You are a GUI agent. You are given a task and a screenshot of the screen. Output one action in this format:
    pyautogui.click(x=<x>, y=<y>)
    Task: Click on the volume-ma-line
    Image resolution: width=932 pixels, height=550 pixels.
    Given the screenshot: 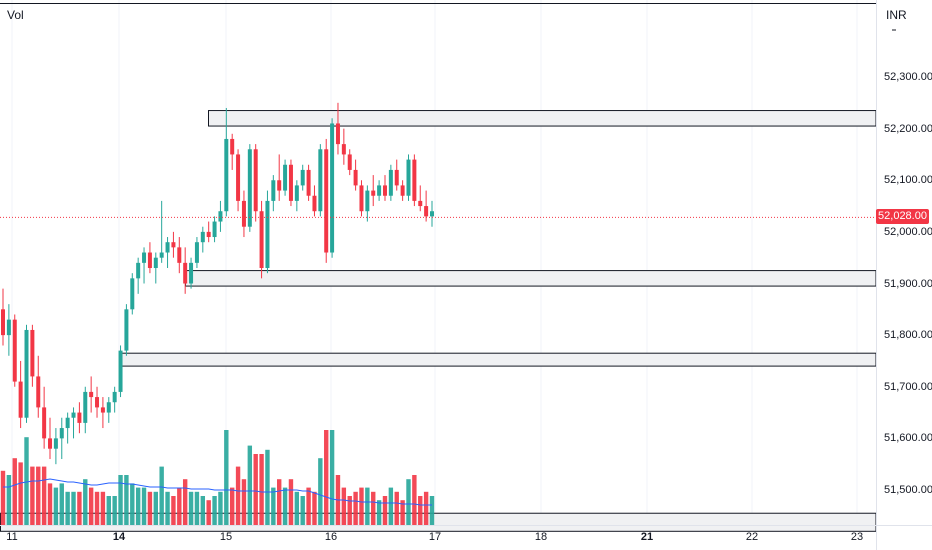 What is the action you would take?
    pyautogui.click(x=217, y=492)
    